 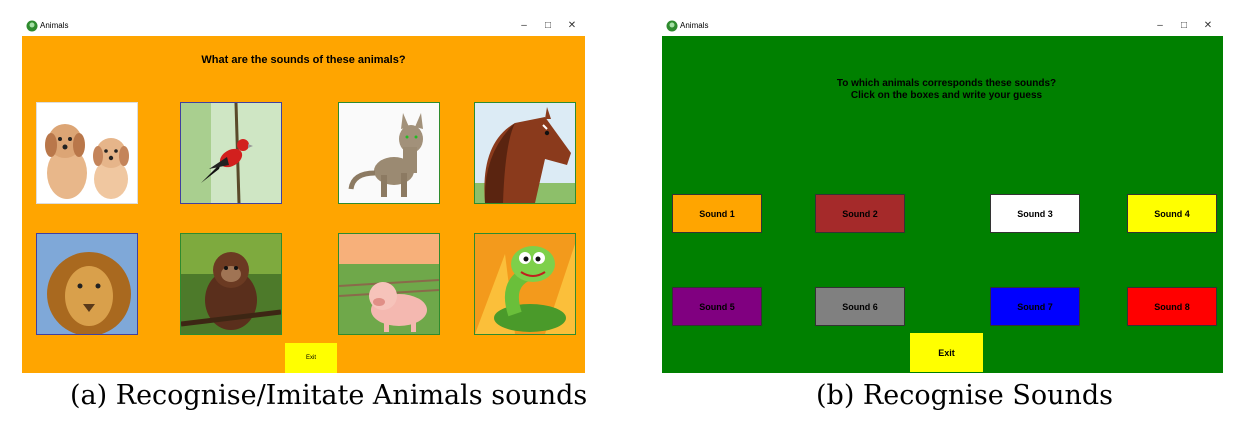 I want to click on caption-right: (b) Recognise Sounds, so click(x=965, y=395).